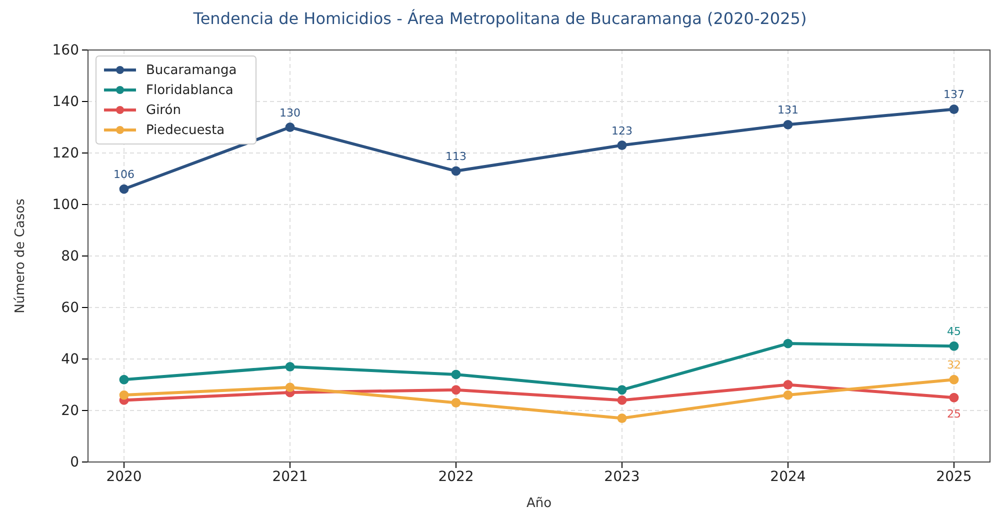  What do you see at coordinates (539, 503) in the screenshot?
I see `x-axis-title: Año` at bounding box center [539, 503].